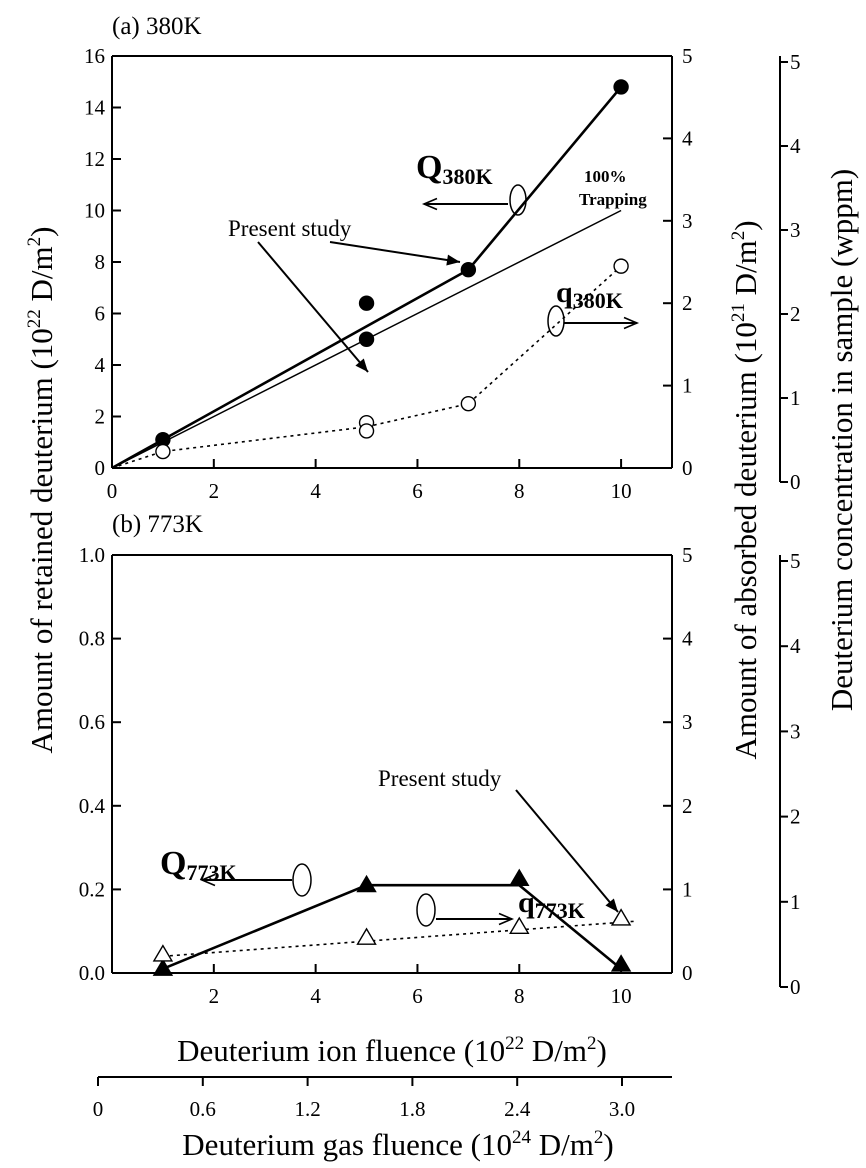 This screenshot has height=1168, width=866. What do you see at coordinates (315, 491) in the screenshot?
I see `panel-a-x-tick-label: 4` at bounding box center [315, 491].